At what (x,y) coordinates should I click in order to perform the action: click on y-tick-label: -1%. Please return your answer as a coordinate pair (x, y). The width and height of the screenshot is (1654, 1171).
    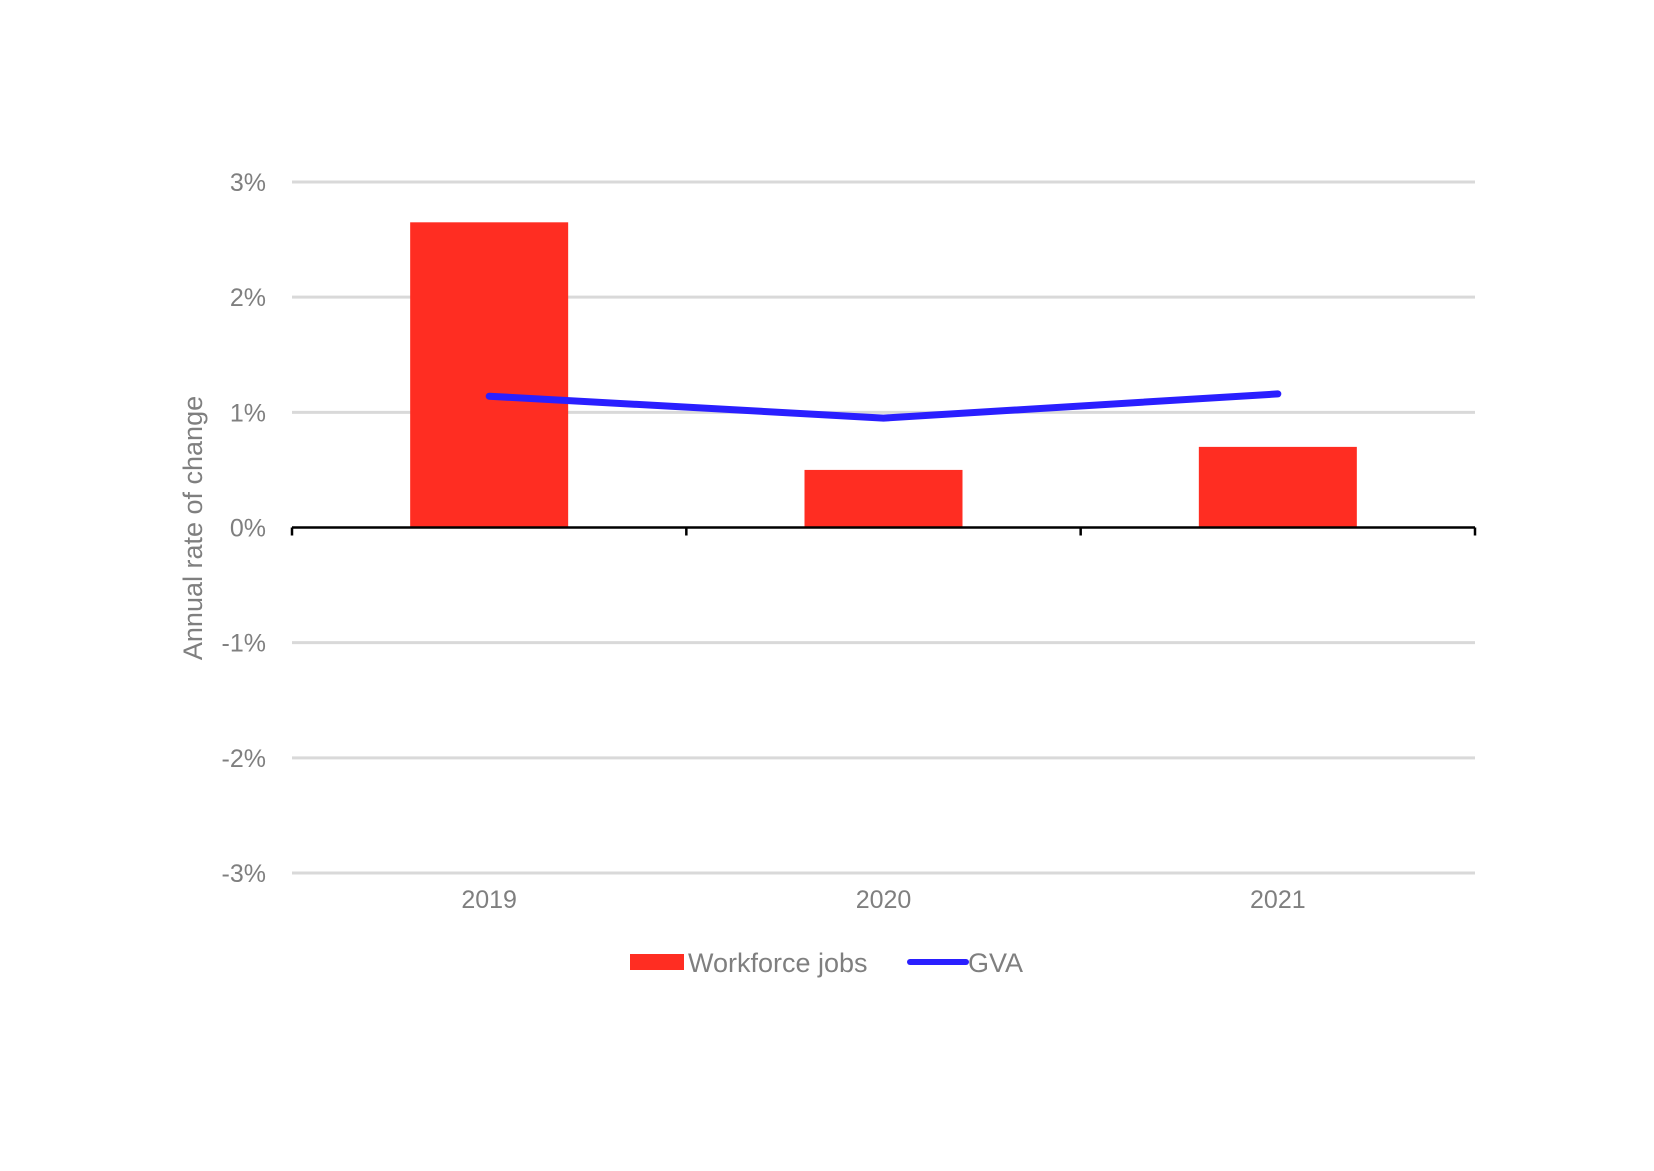
    Looking at the image, I should click on (244, 644).